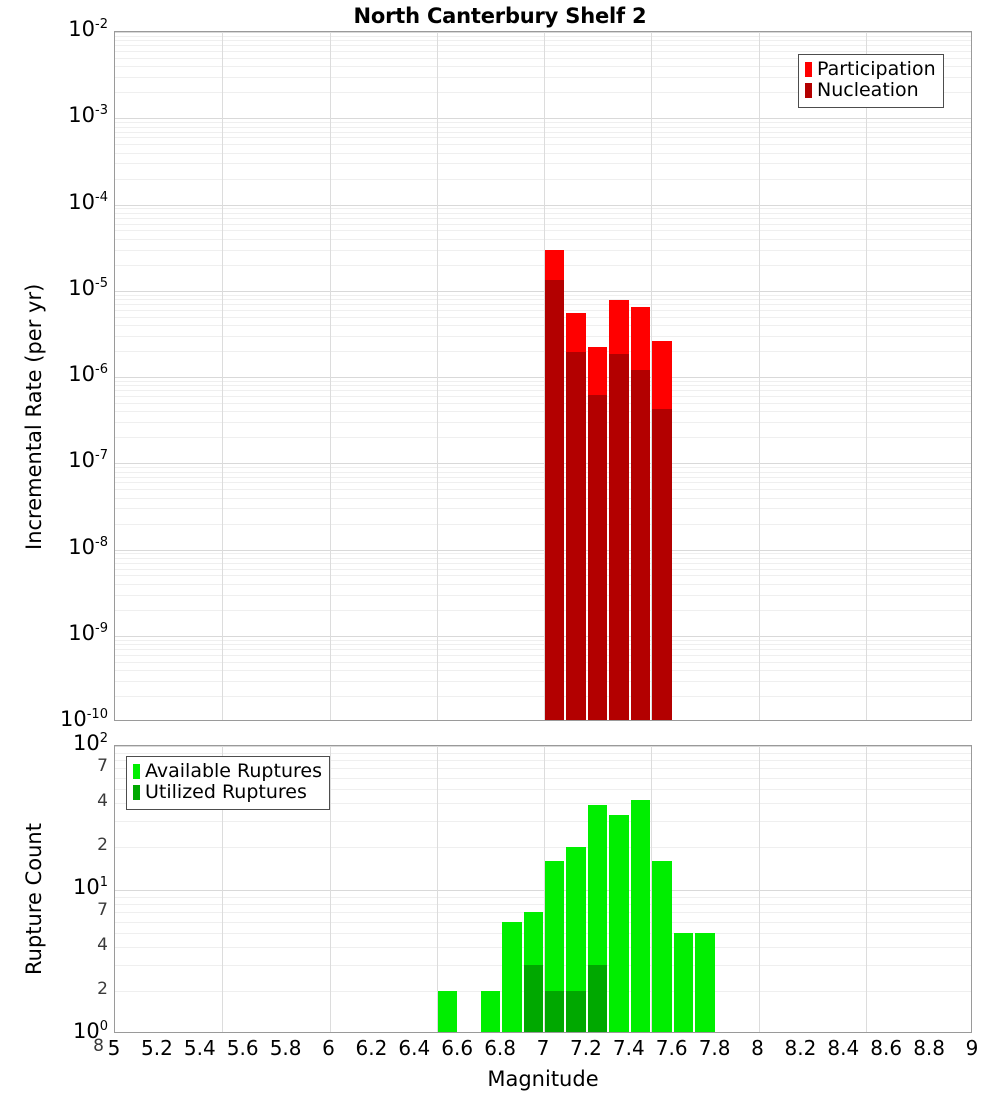 The image size is (1000, 1100). I want to click on legend-item-available-ruptures: Available Ruptures, so click(227, 771).